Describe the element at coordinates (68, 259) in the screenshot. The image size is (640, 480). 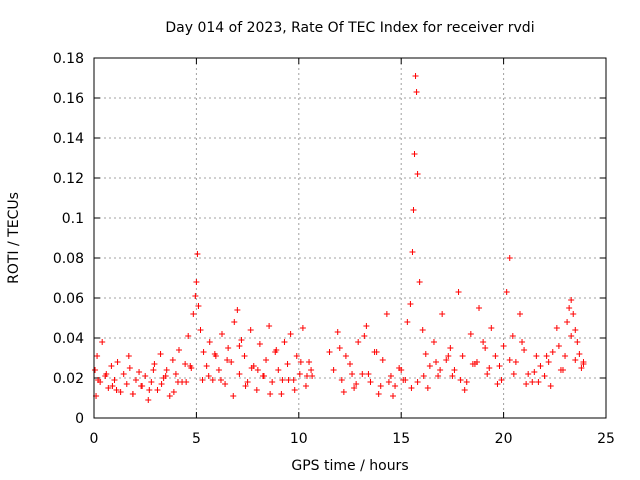
I see `y-tick-label: 0.08` at that location.